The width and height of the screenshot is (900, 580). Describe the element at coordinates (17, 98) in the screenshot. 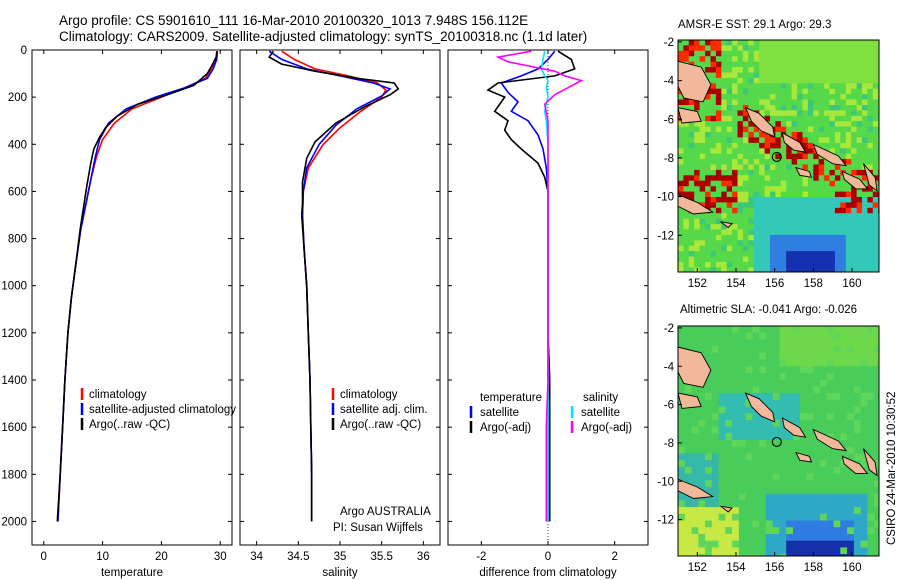

I see `y-tick-label: 200` at that location.